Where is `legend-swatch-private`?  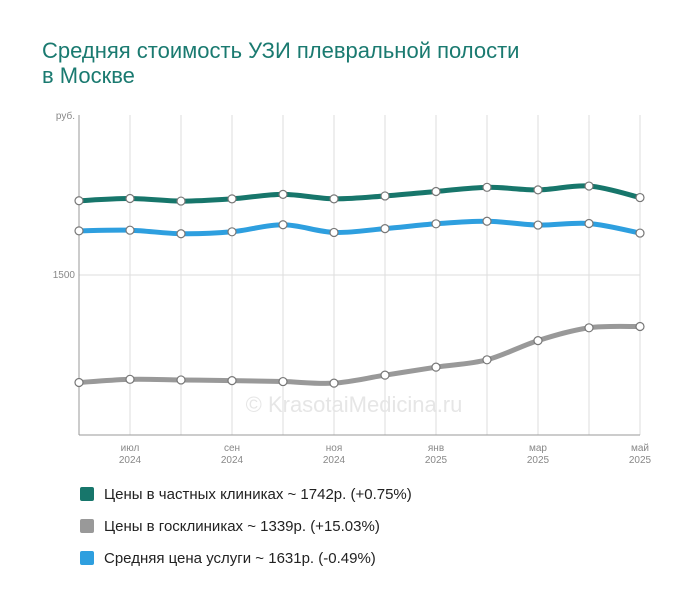 legend-swatch-private is located at coordinates (87, 494).